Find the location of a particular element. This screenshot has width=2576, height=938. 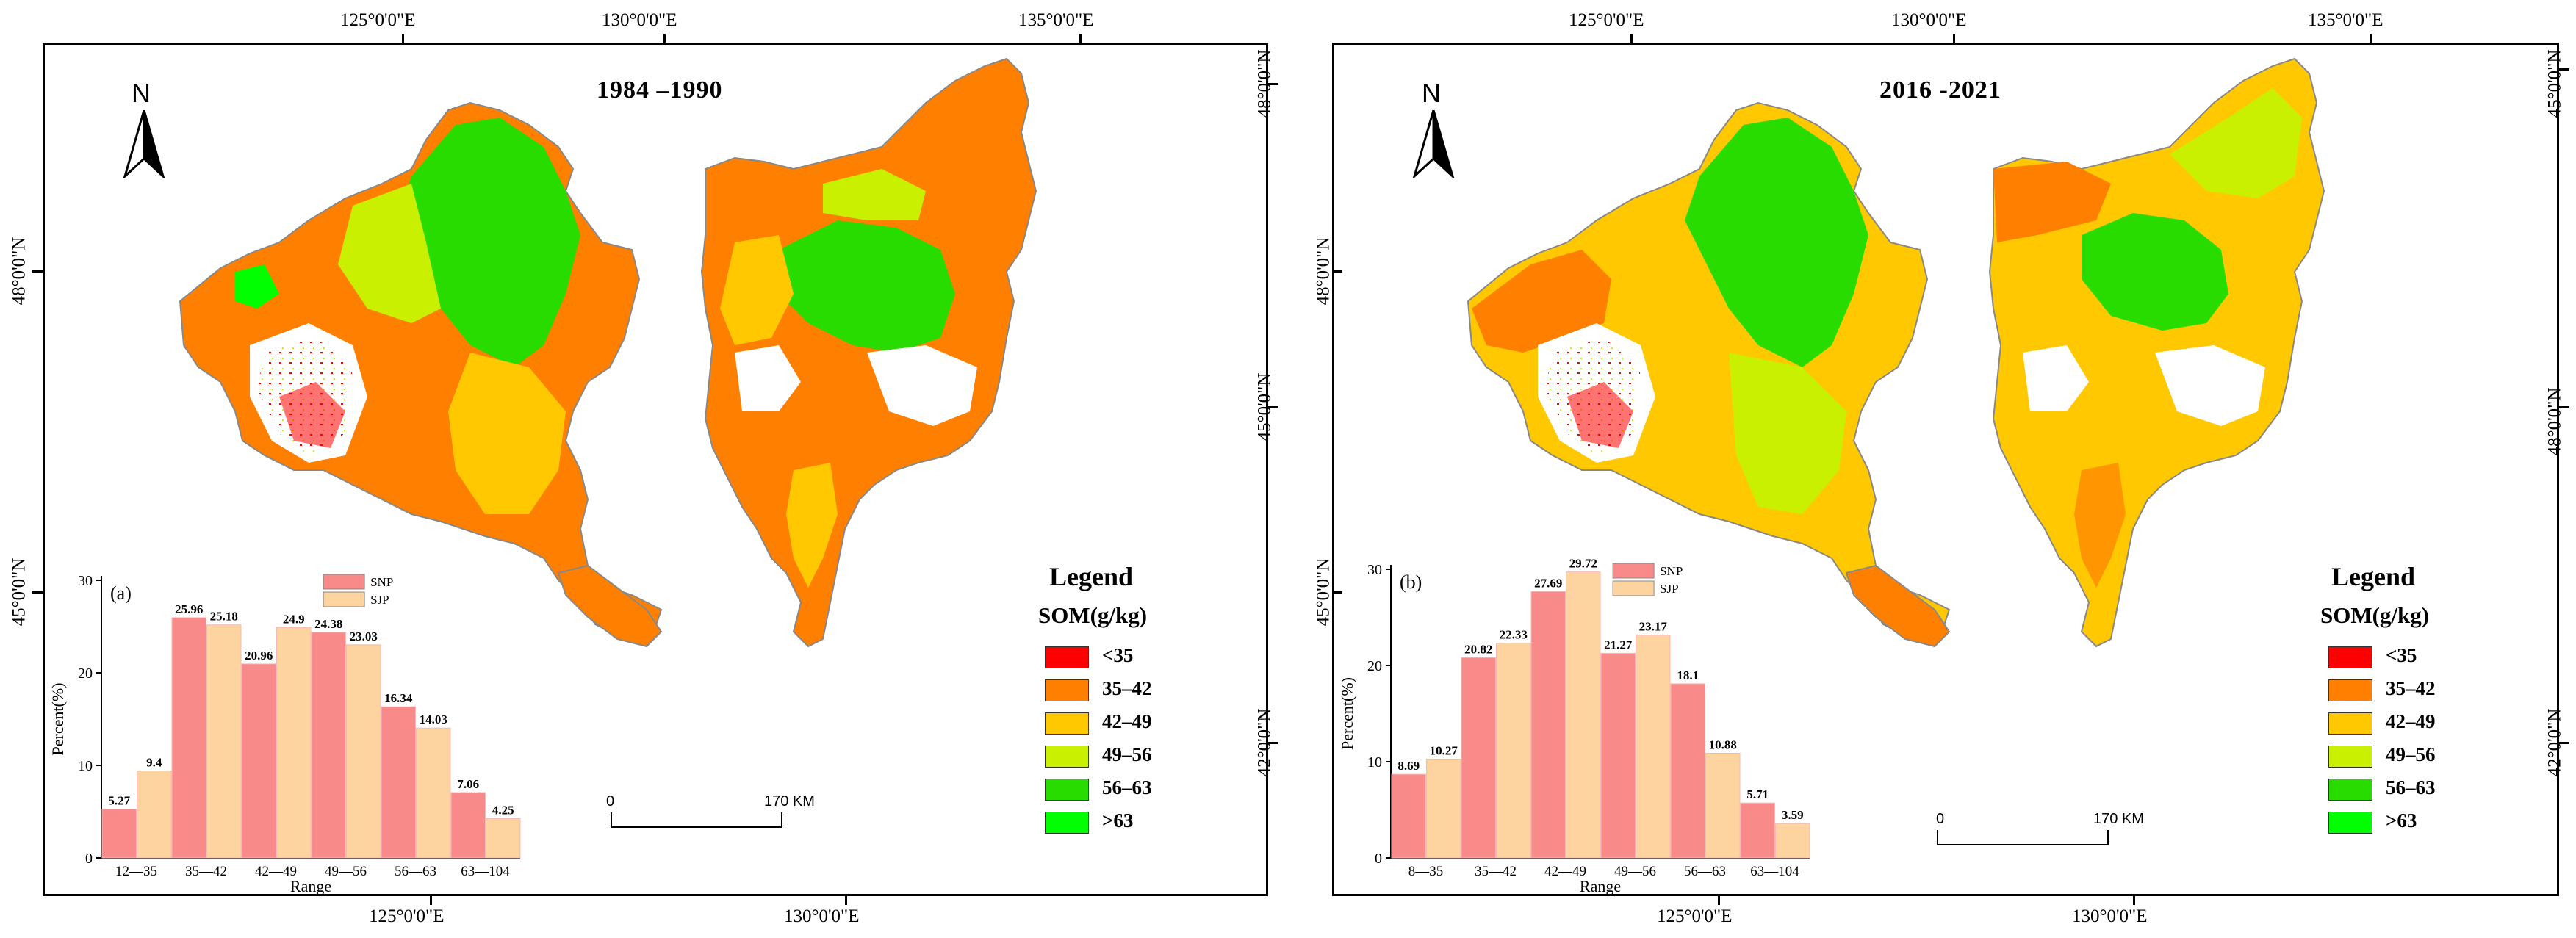

scale-zero: 0 is located at coordinates (610, 801).